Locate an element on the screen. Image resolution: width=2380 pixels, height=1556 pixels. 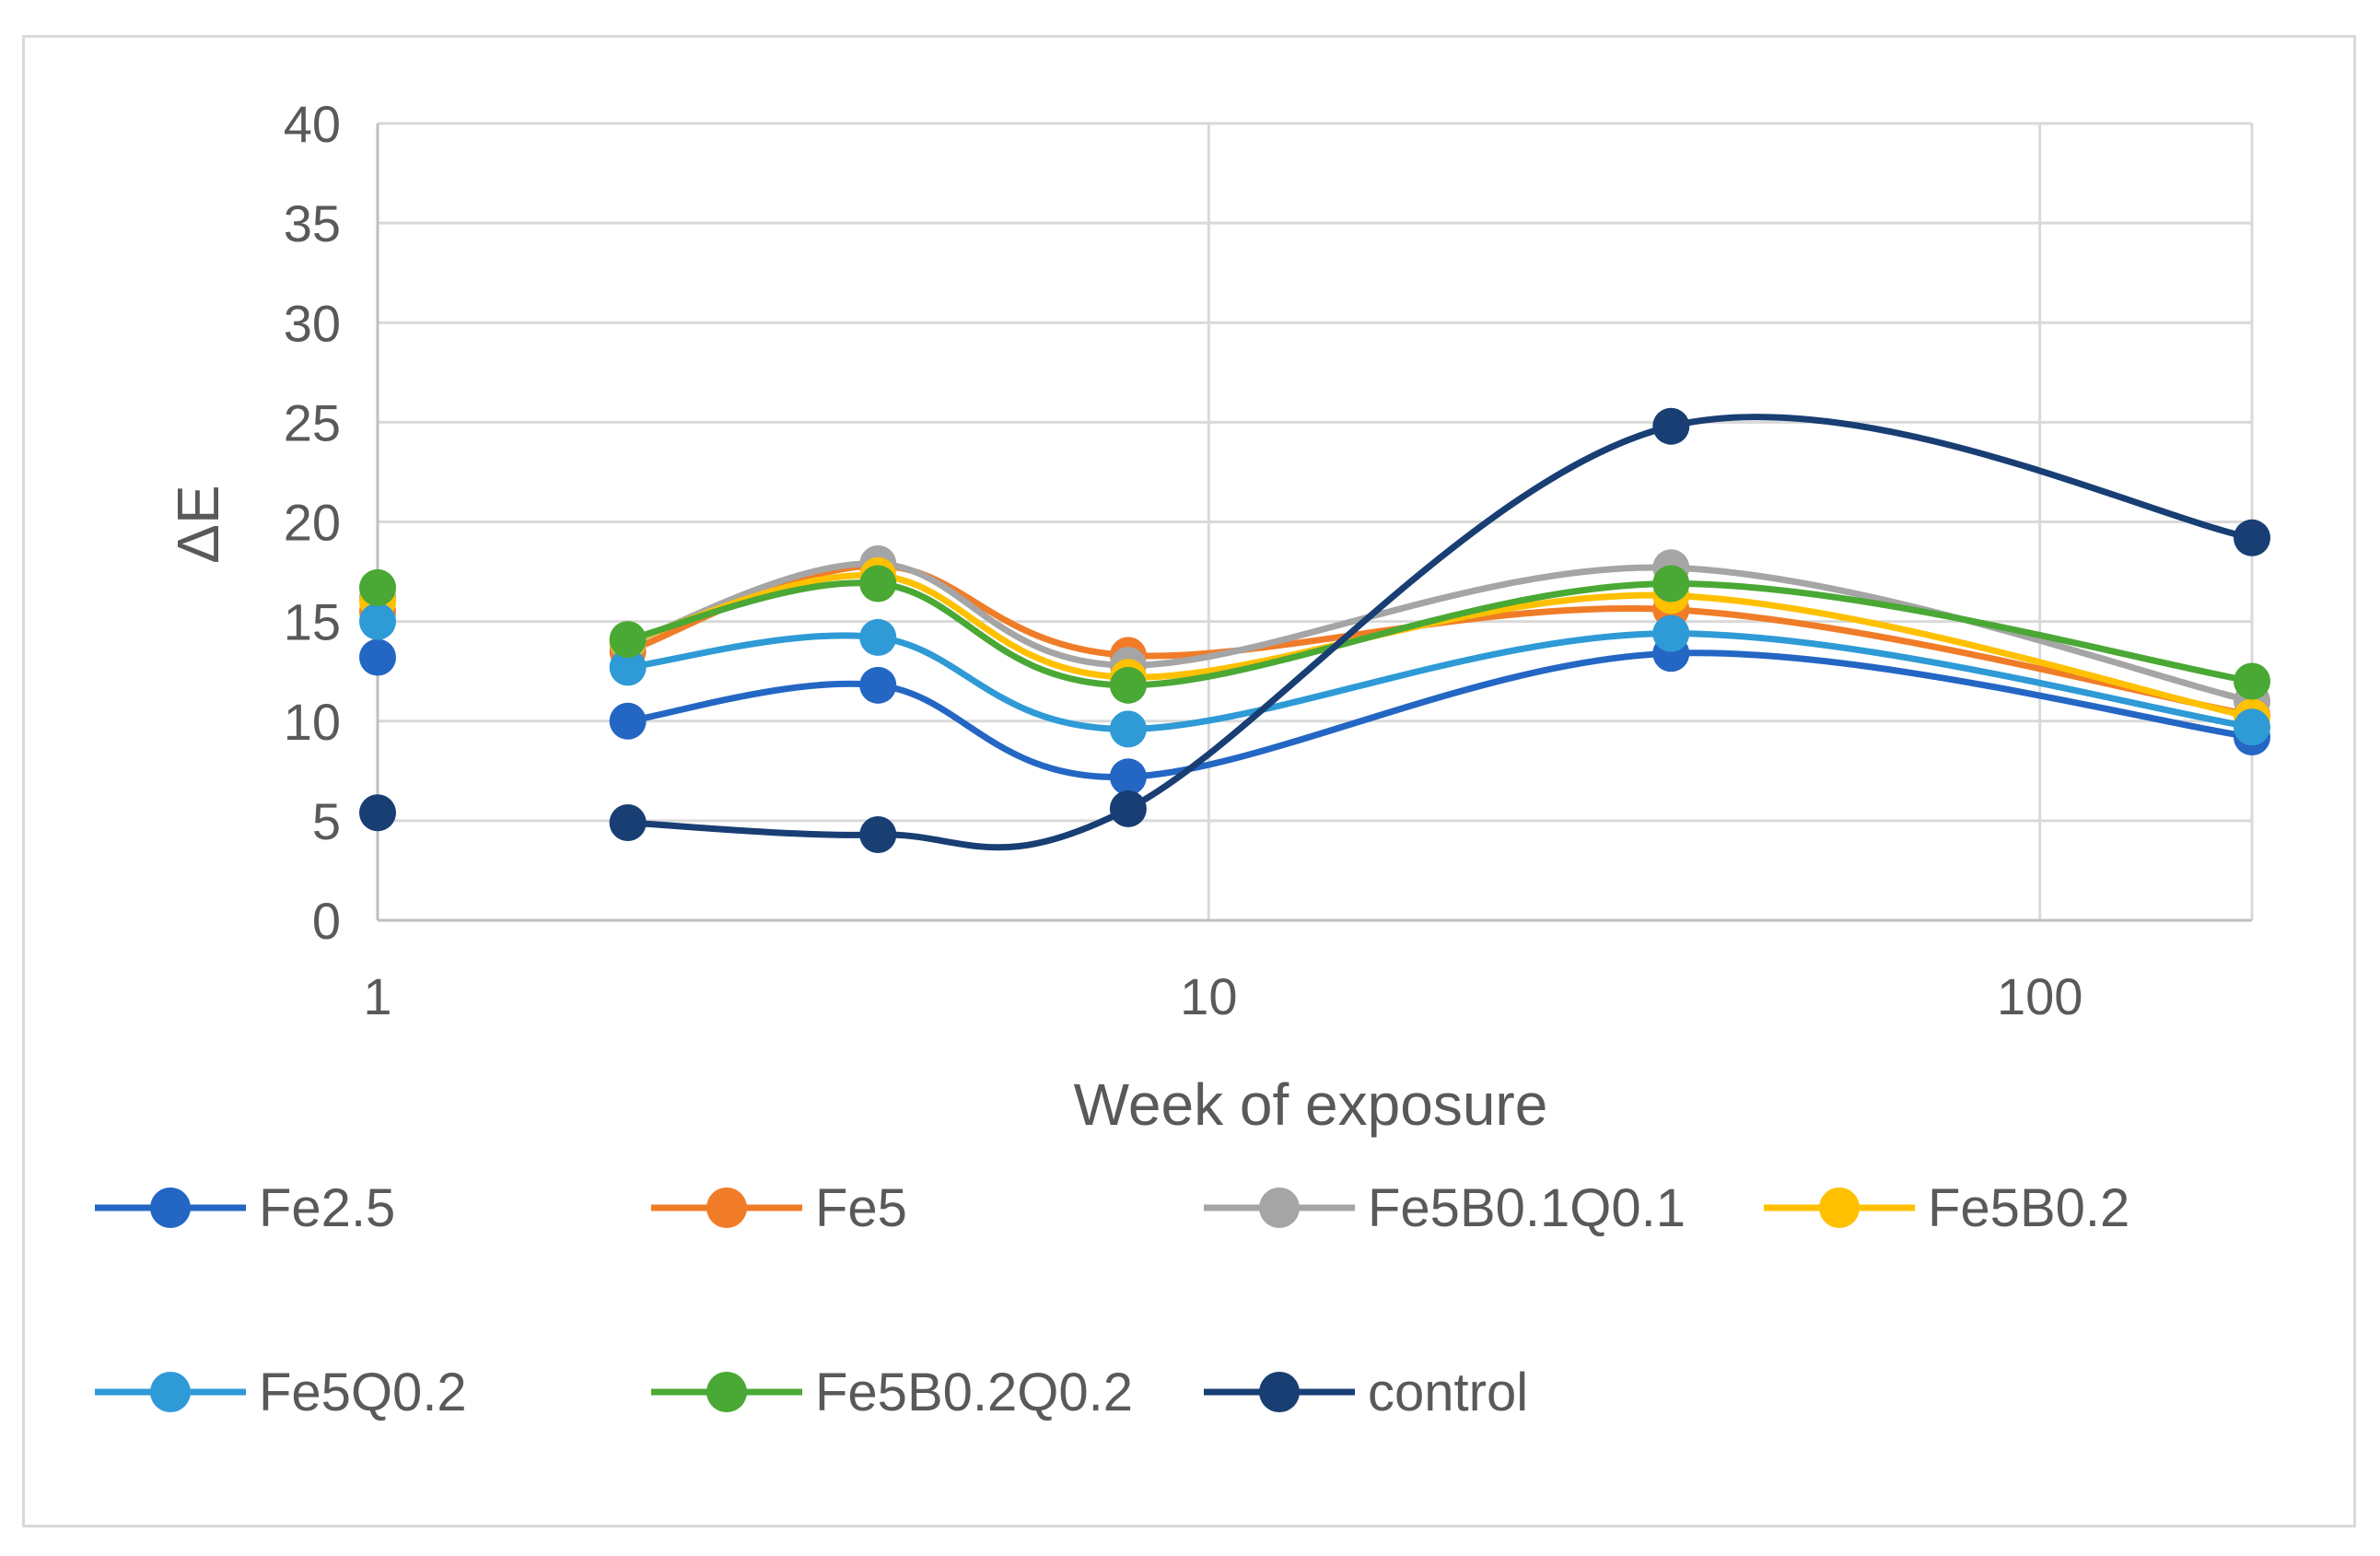
legend-item-fe2-5: Fe2.5 is located at coordinates (245, 1208).